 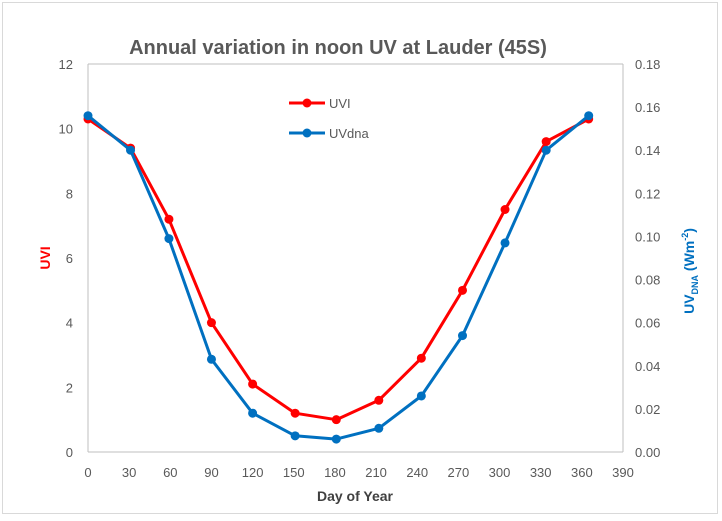 What do you see at coordinates (647, 452) in the screenshot?
I see `y2-tick-label: 0.00` at bounding box center [647, 452].